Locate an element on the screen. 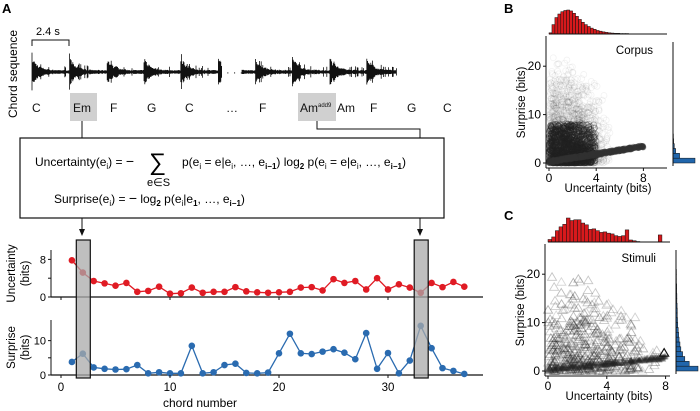 This screenshot has height=411, width=700. arrow-down-left is located at coordinates (82, 227).